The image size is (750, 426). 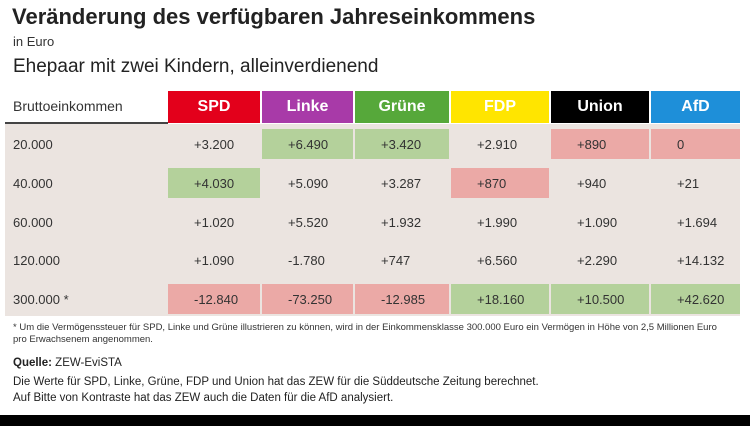 I want to click on column-header-union: Union, so click(x=600, y=107).